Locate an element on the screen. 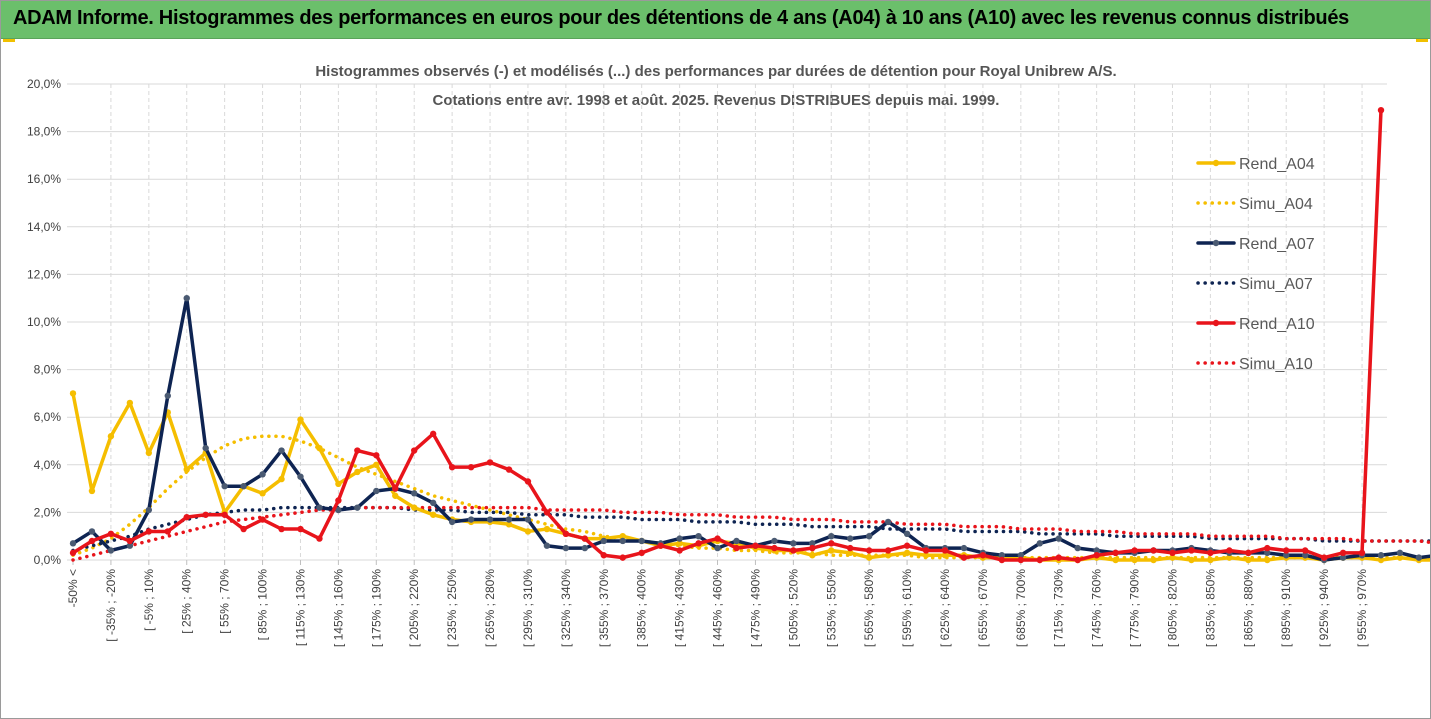 The image size is (1431, 719). x-tick-label: [ 445% ; 460% is located at coordinates (718, 608).